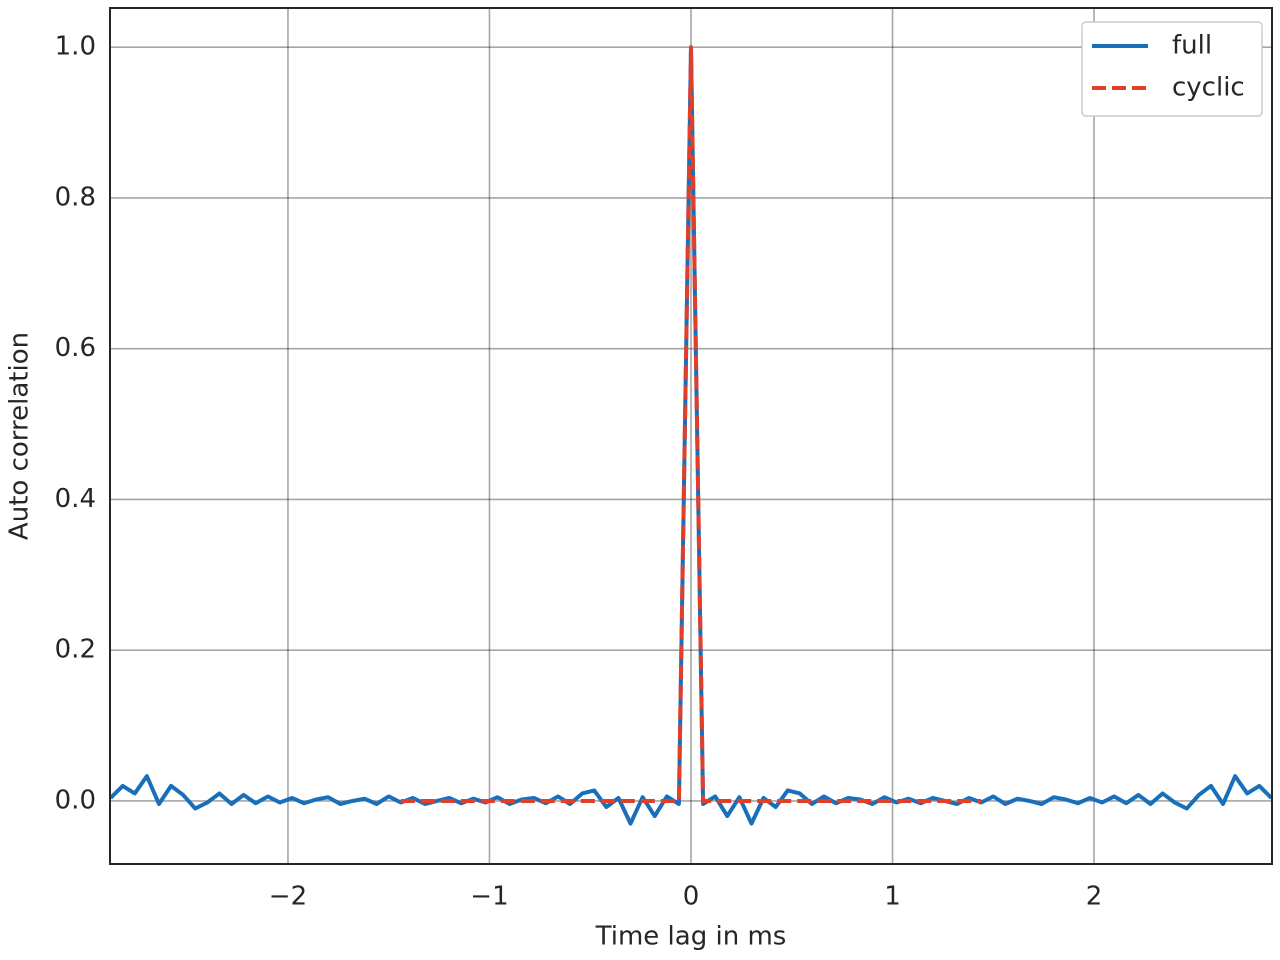 The width and height of the screenshot is (1280, 960). What do you see at coordinates (75, 47) in the screenshot?
I see `y-tick-label: 1.0` at bounding box center [75, 47].